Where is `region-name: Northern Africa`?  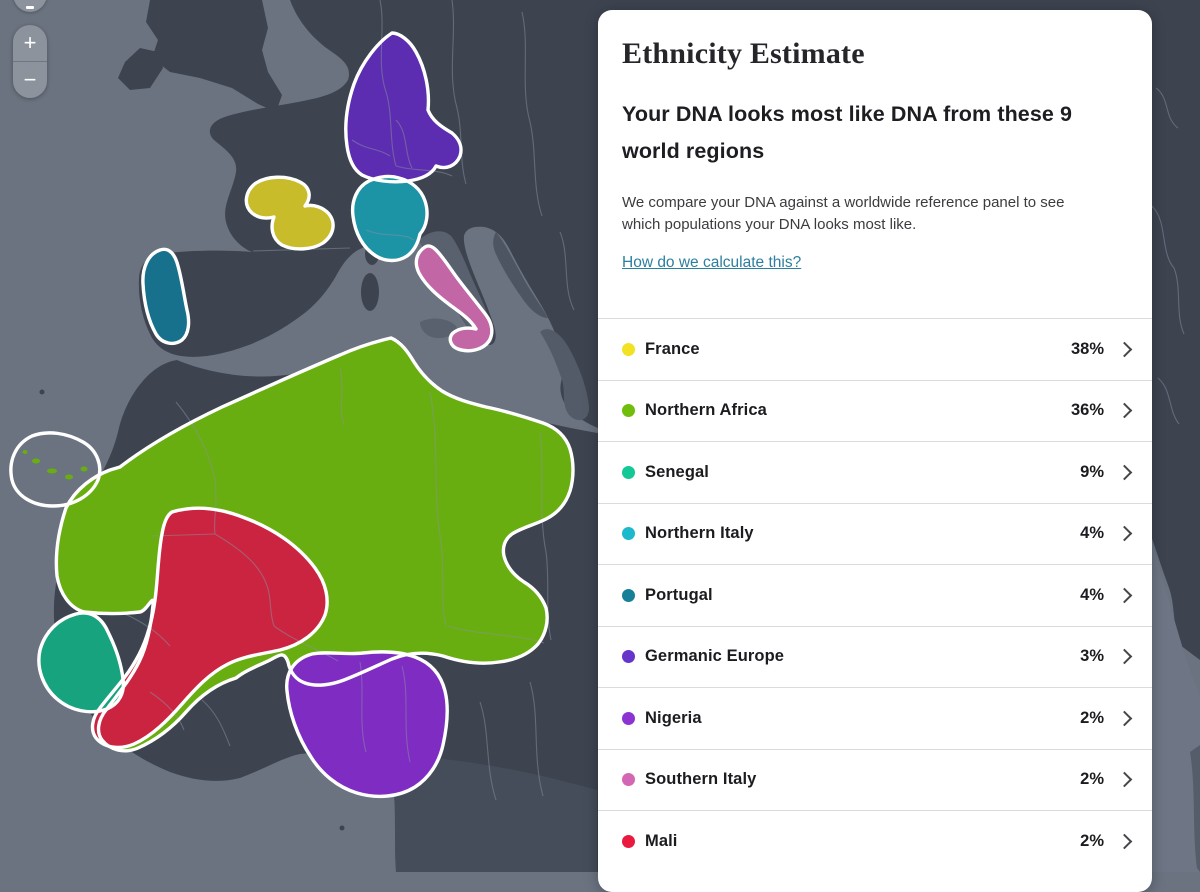 region-name: Northern Africa is located at coordinates (706, 410).